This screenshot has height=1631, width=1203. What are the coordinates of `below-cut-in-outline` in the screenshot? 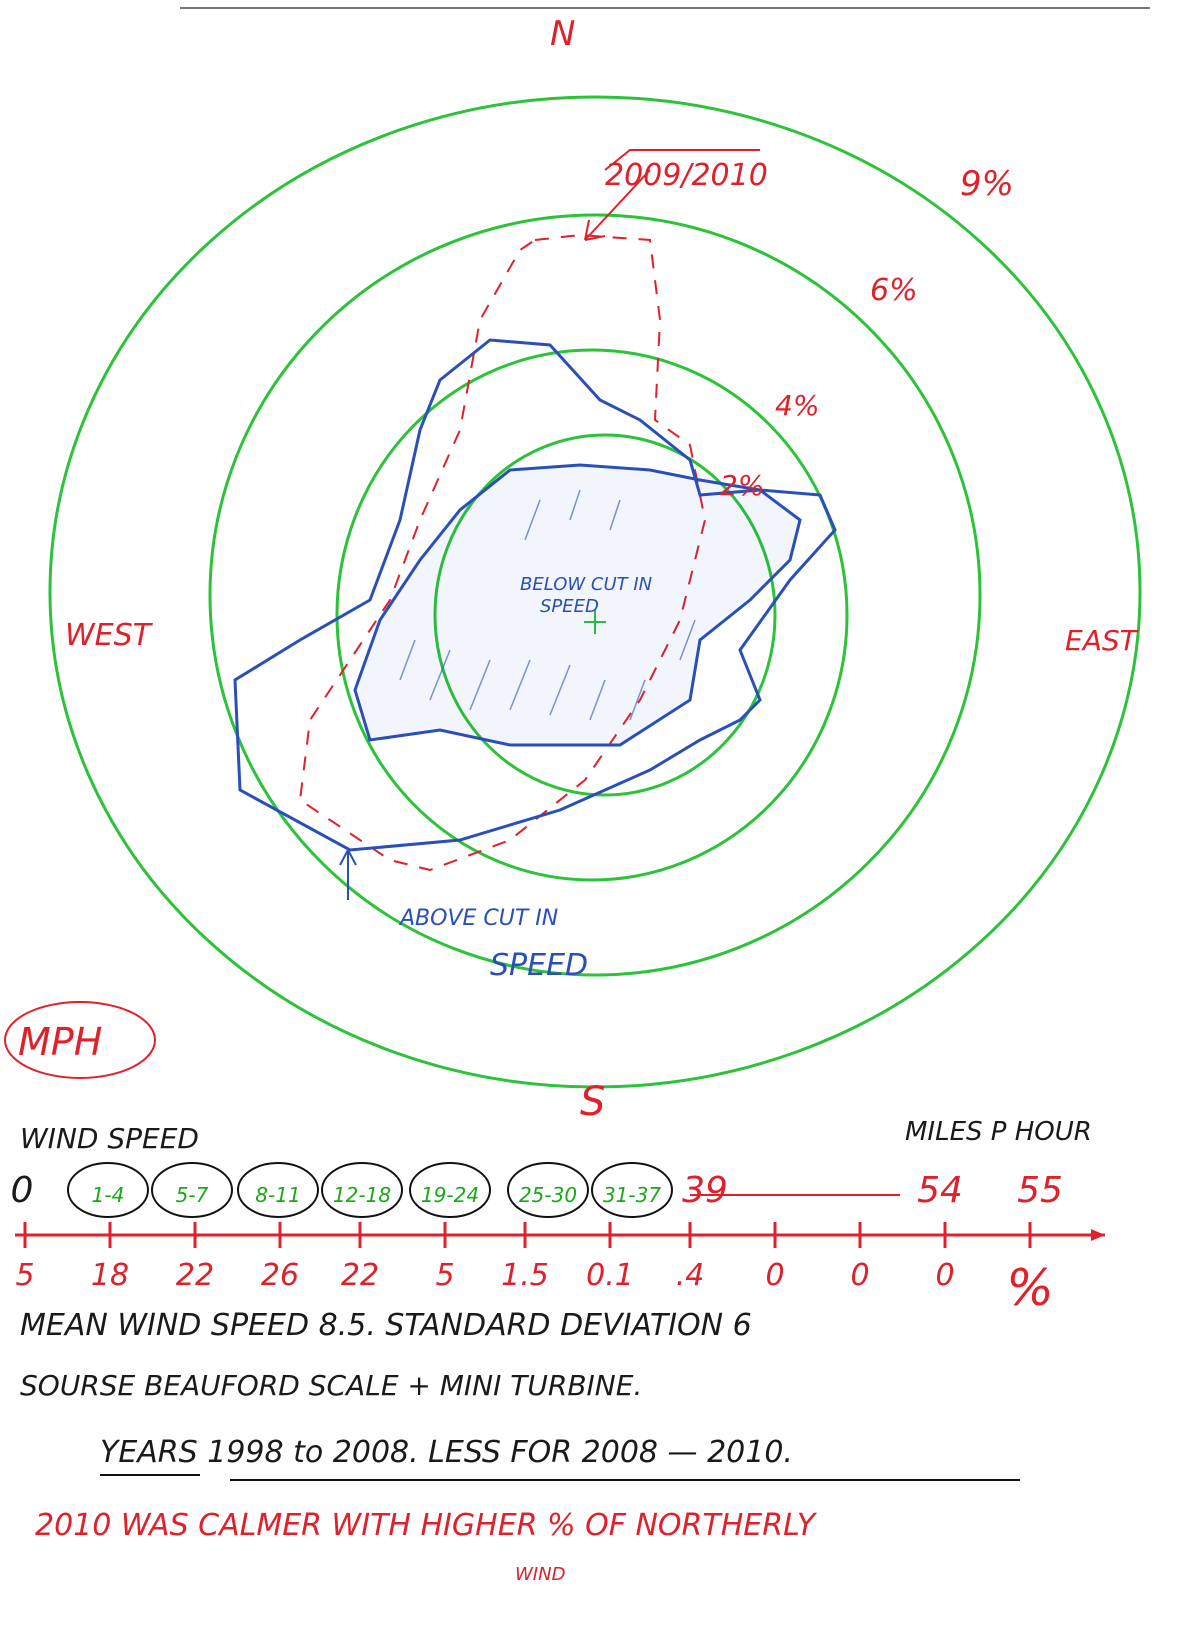 It's located at (577, 605).